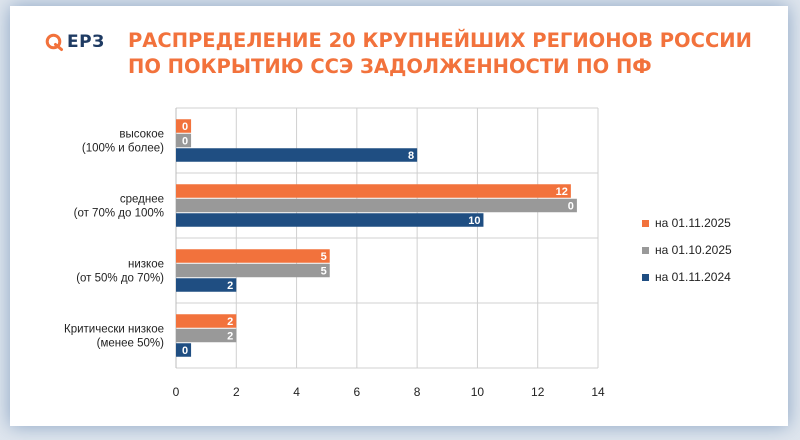 Image resolution: width=800 pixels, height=440 pixels. I want to click on legend-item: на 01.11.2025, so click(687, 223).